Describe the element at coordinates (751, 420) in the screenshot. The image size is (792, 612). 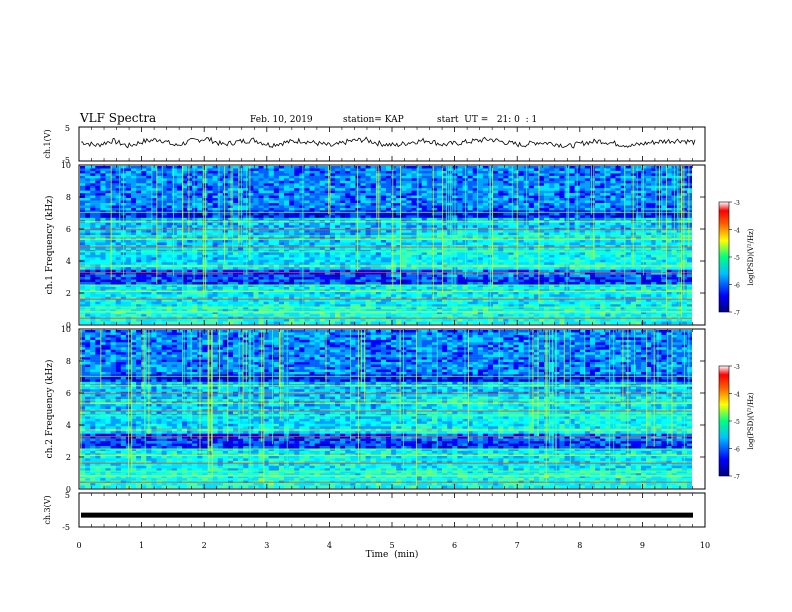
I see `ch2-colorbar-label: log(PSD)(V²/Hz)` at that location.